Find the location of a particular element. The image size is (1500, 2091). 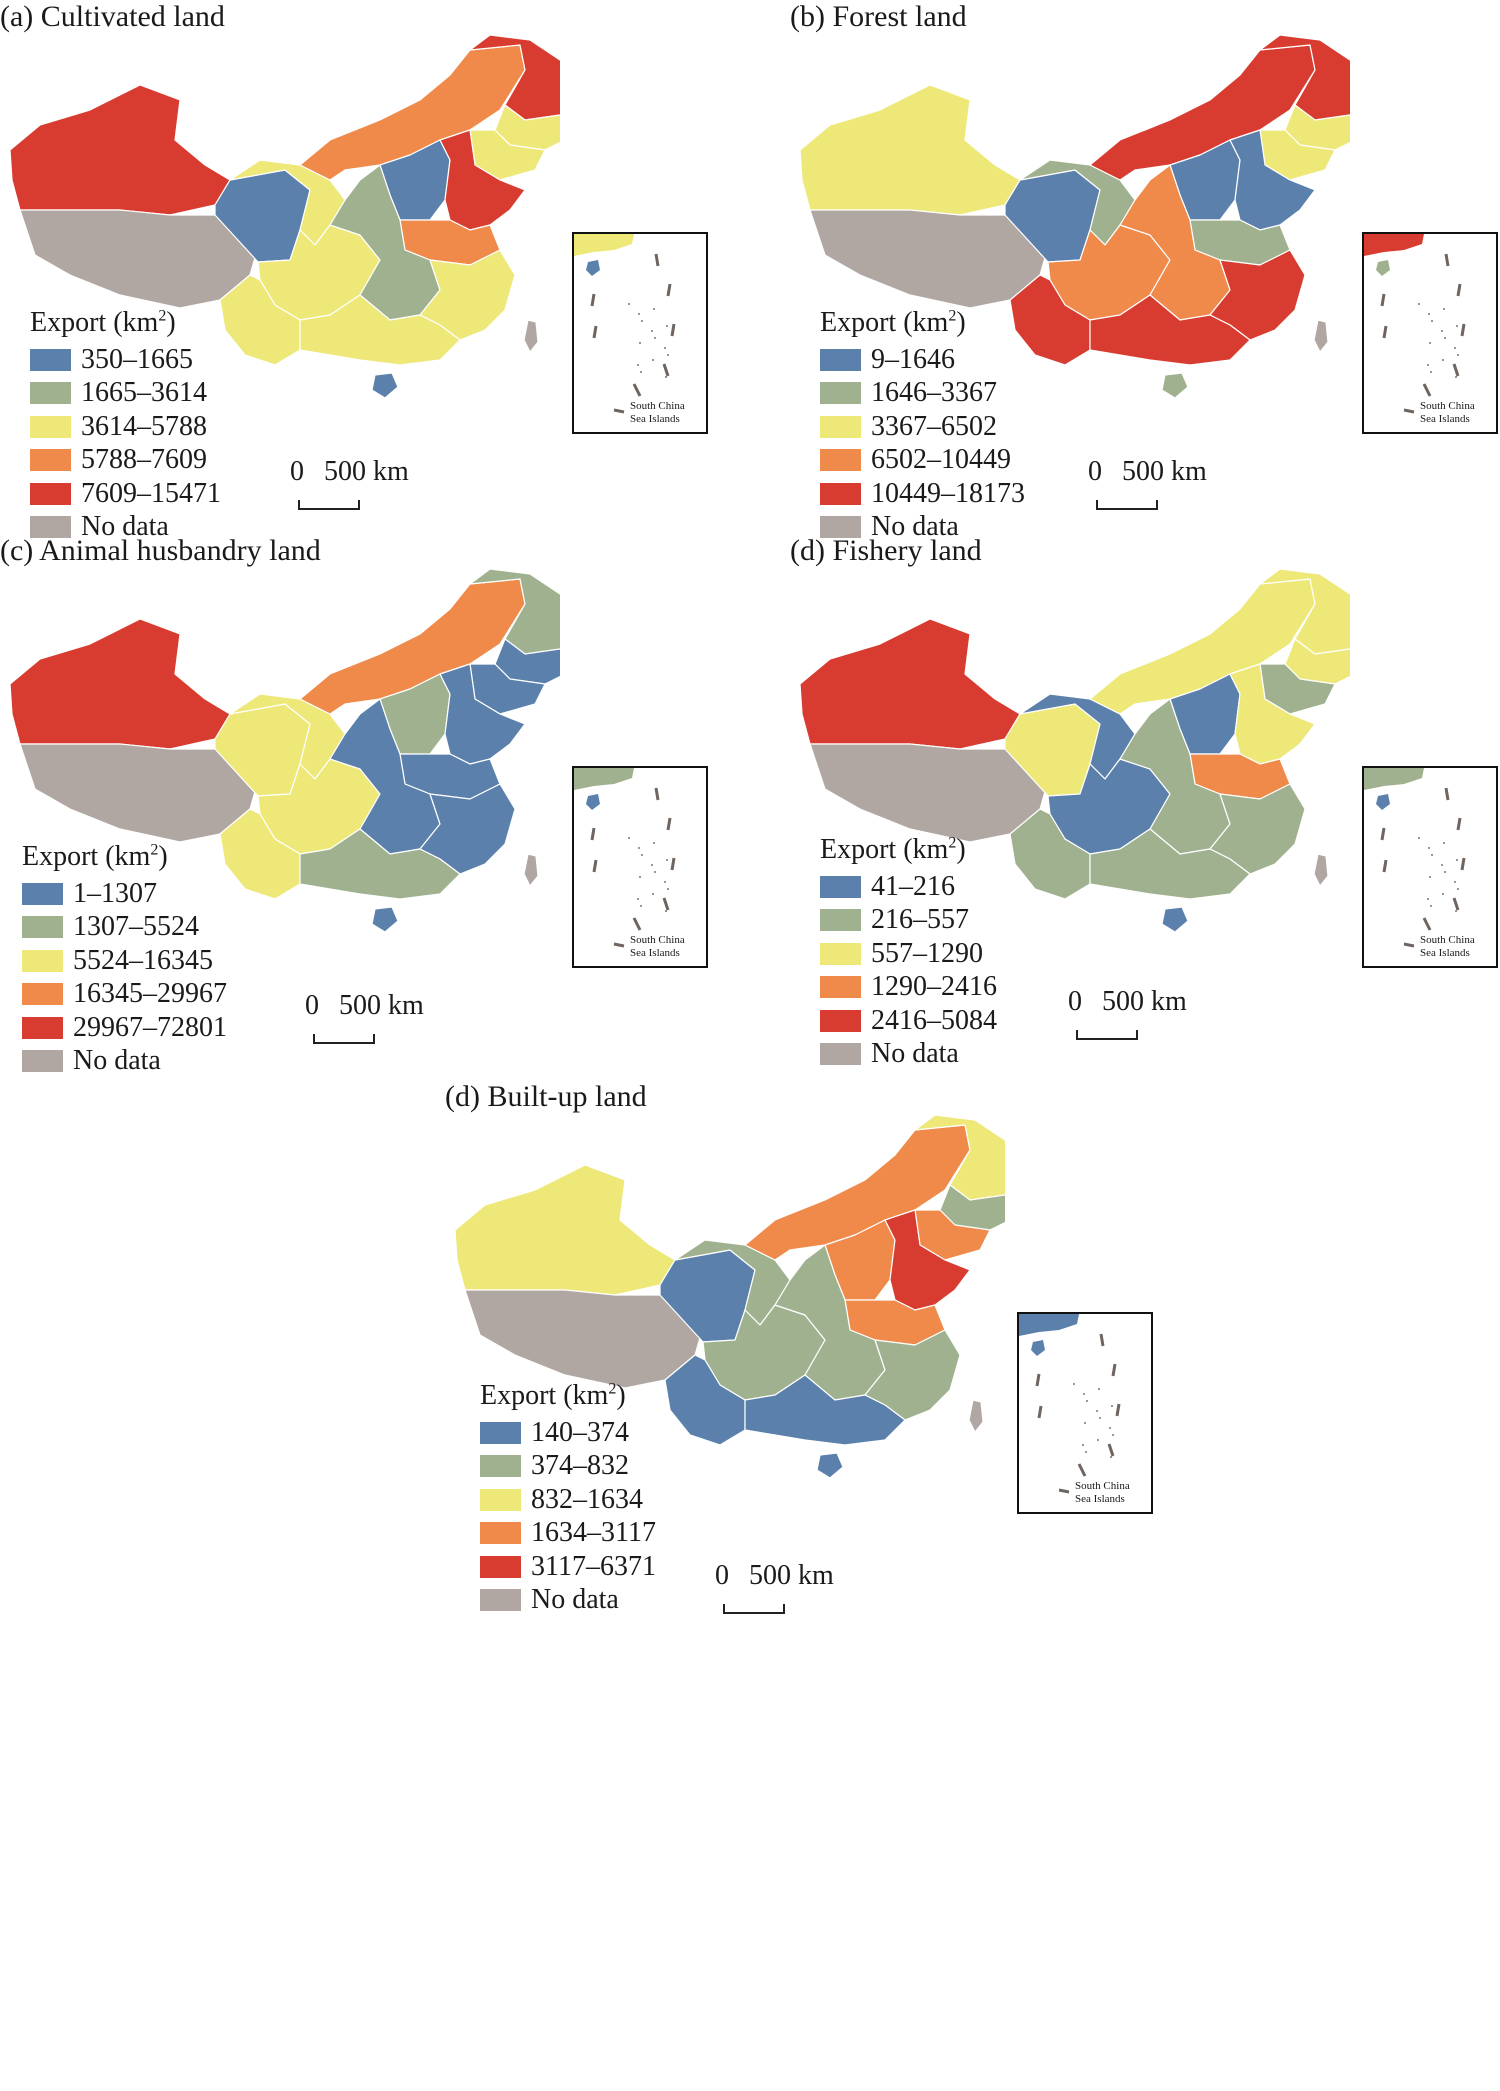

legend-label: 216–557 is located at coordinates (920, 920).